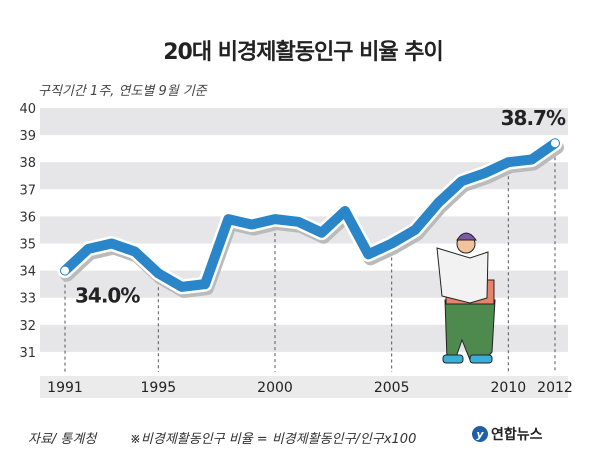 This screenshot has width=606, height=462. Describe the element at coordinates (107, 296) in the screenshot. I see `value-annotation: 34.0%` at that location.